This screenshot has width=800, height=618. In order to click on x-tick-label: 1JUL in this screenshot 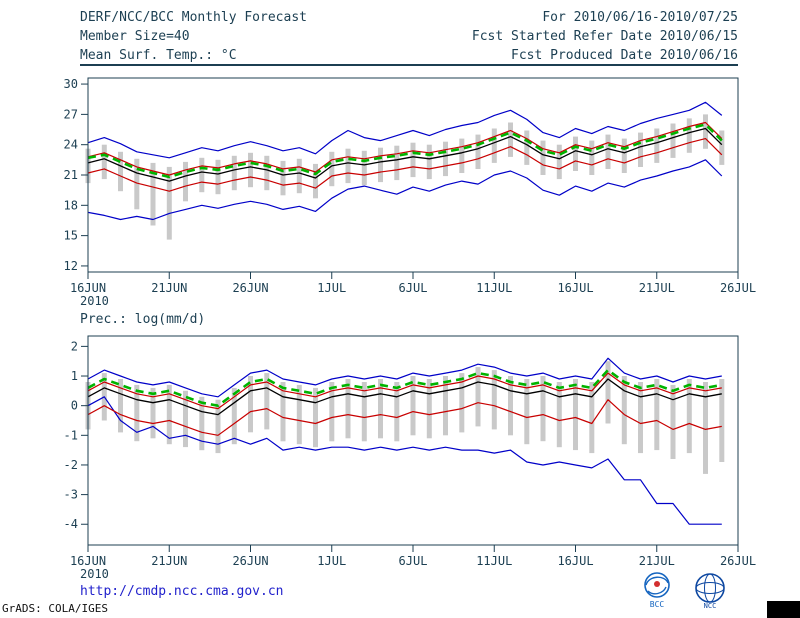, I will do `click(331, 288)`.